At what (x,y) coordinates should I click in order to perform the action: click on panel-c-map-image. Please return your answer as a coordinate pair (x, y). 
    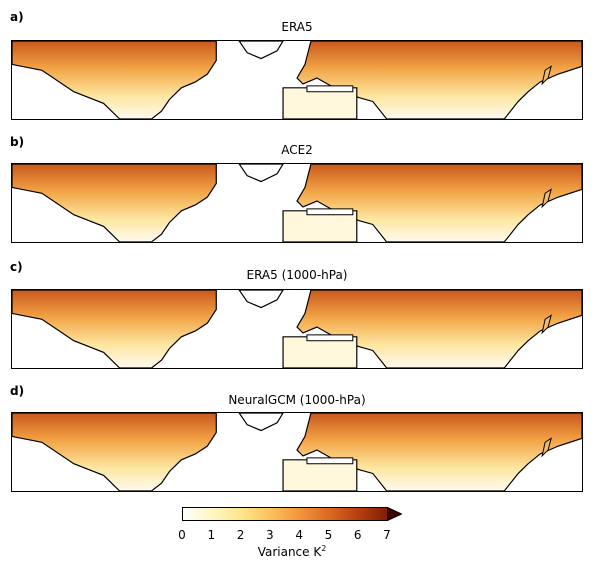
    Looking at the image, I should click on (297, 329).